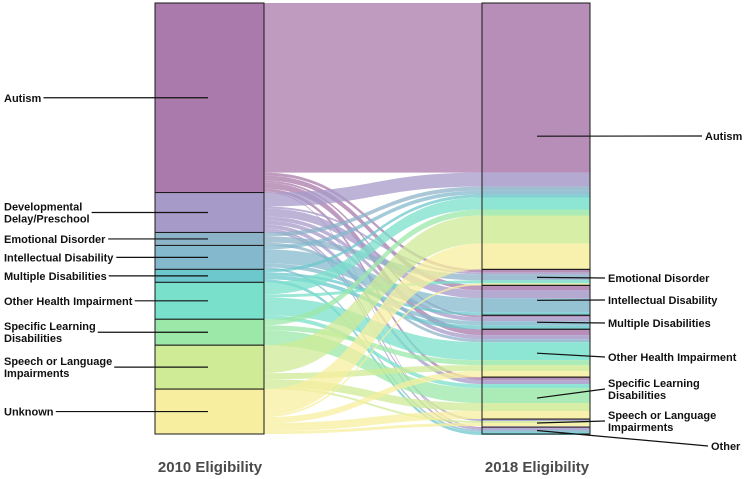  I want to click on right-label-multiple-line: Multiple Disabilities, so click(659, 324).